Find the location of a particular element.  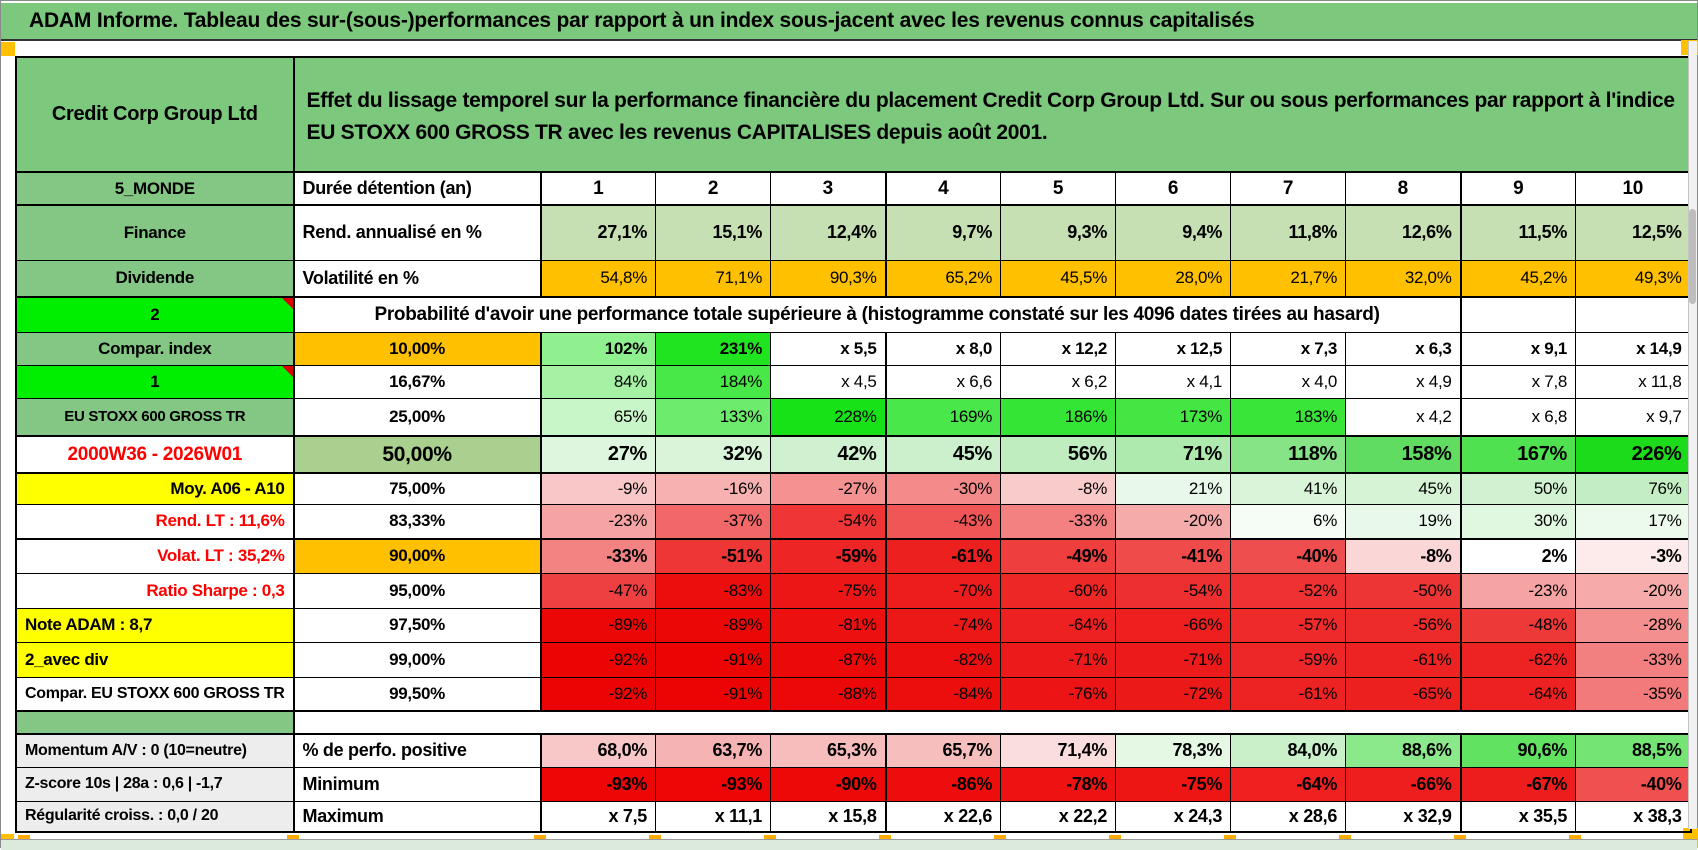

data-cell: x 6,8 is located at coordinates (1518, 417).